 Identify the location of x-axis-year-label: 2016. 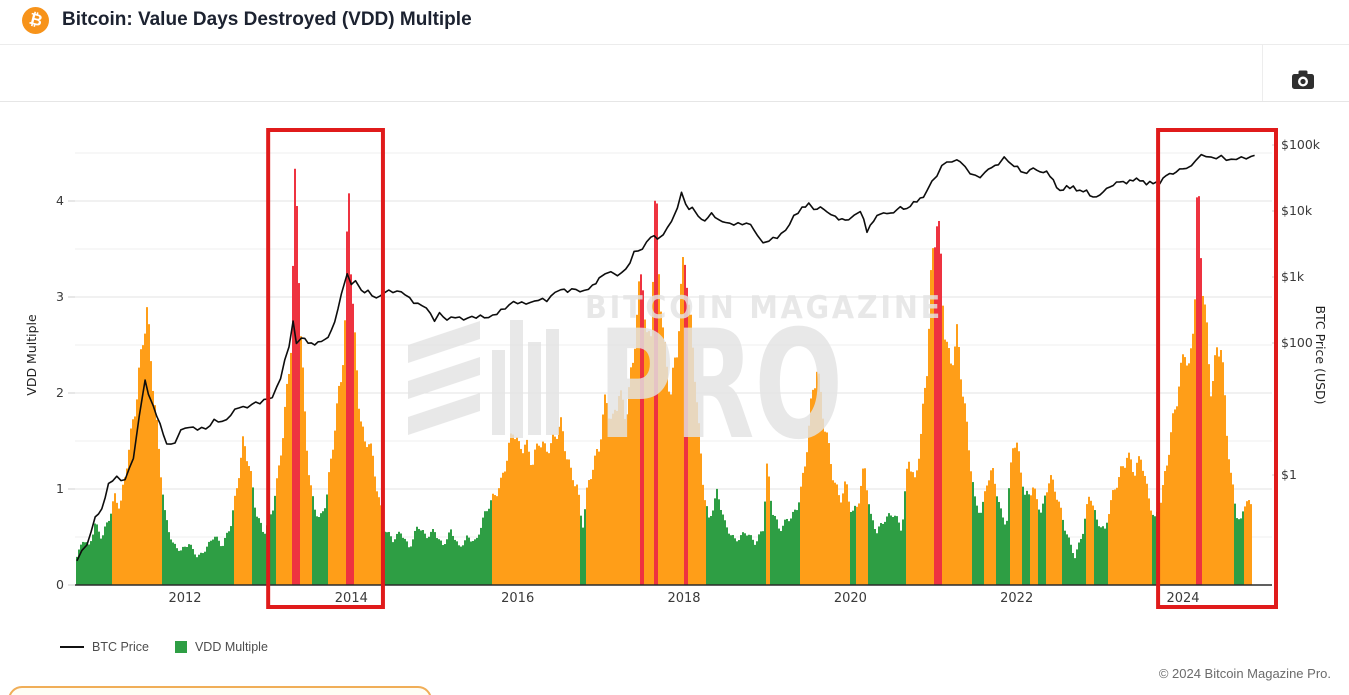
(517, 598).